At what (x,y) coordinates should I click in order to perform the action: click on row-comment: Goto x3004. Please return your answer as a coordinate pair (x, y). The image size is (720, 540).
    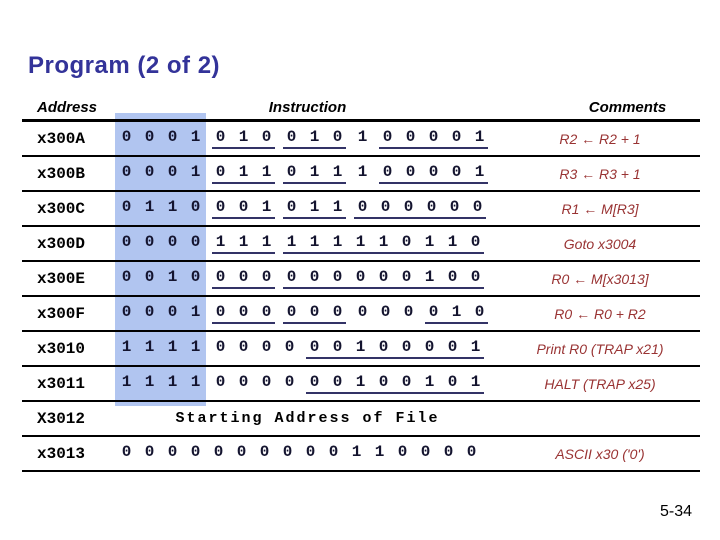
    Looking at the image, I should click on (600, 243).